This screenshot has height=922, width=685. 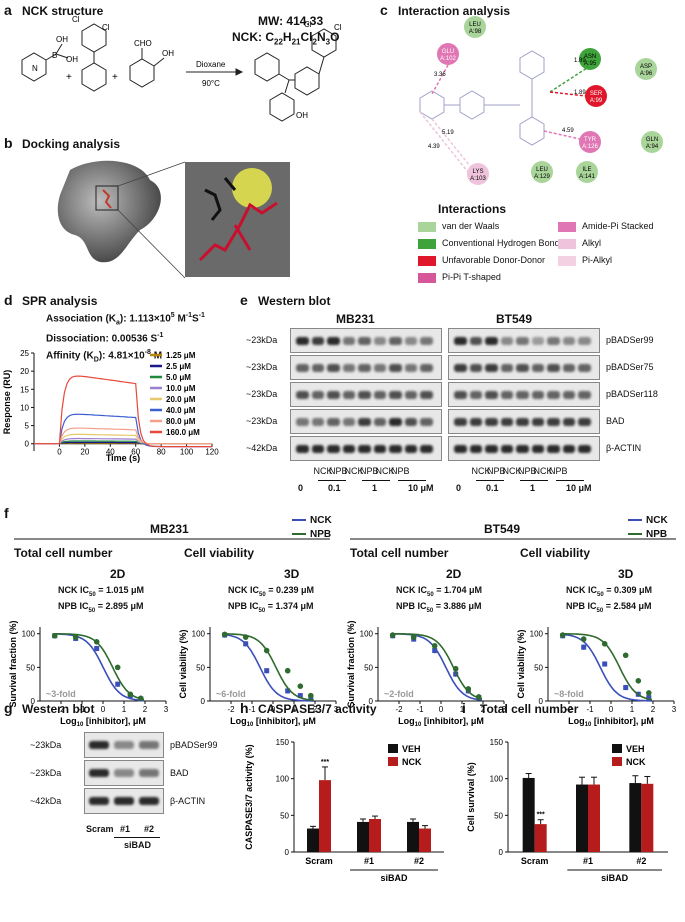 What do you see at coordinates (325, 762) in the screenshot?
I see `significance-star: ***` at bounding box center [325, 762].